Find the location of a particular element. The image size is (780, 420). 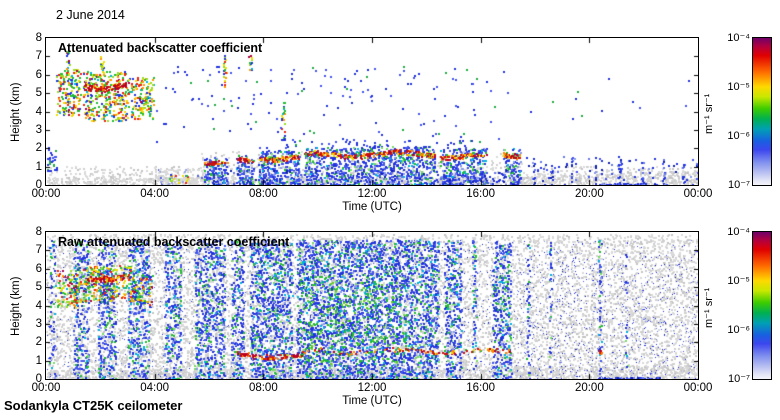

y-axis-label-top: Height (km) is located at coordinates (16, 112).